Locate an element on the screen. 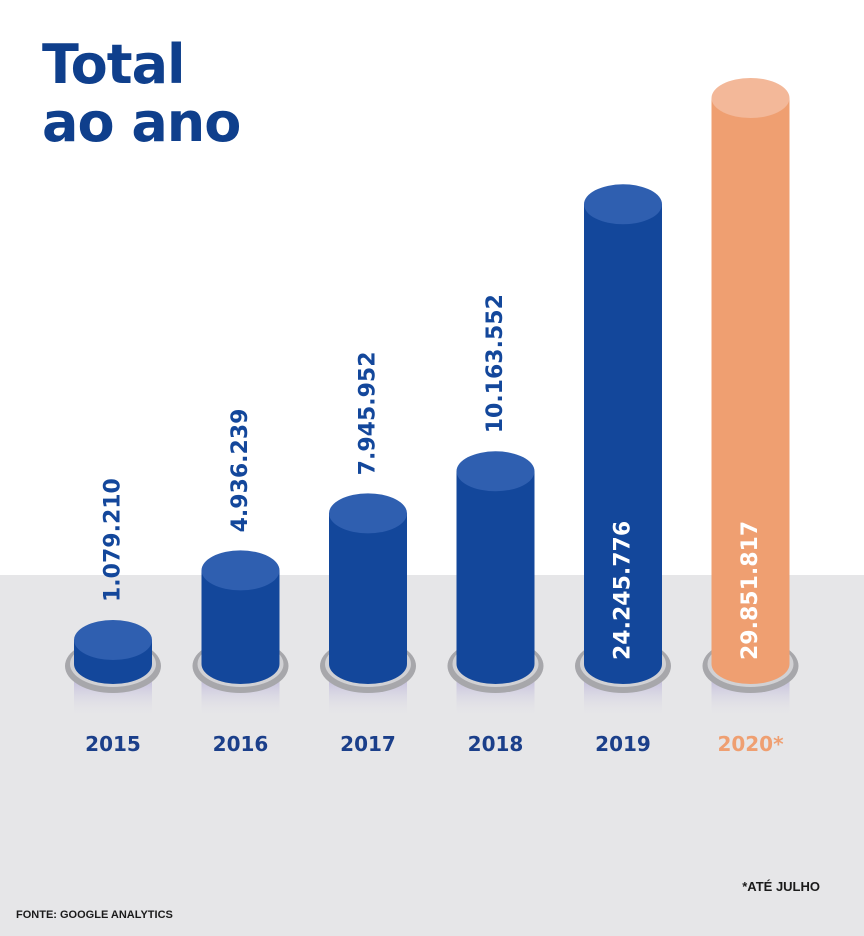 This screenshot has height=936, width=864. bar-value-label: 4.936.239 is located at coordinates (240, 471).